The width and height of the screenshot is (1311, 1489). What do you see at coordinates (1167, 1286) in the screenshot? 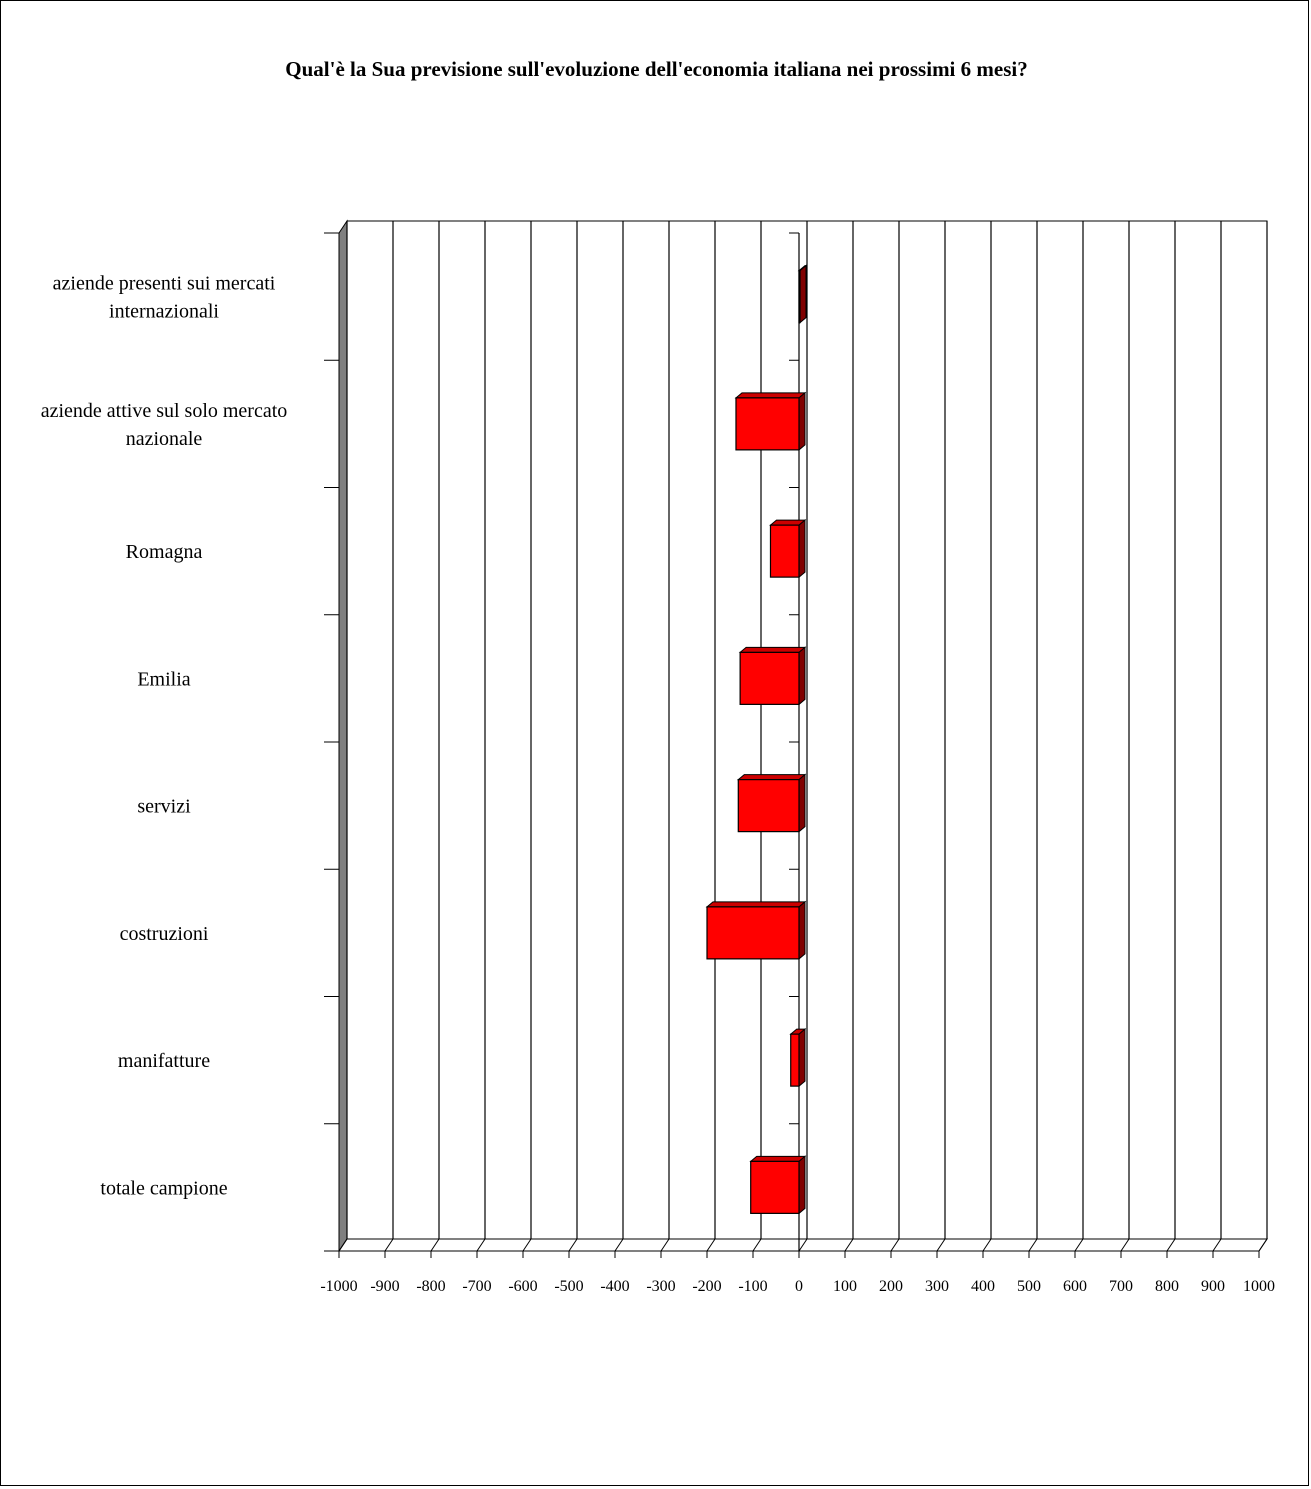
I see `x-tick-label: 800` at bounding box center [1167, 1286].